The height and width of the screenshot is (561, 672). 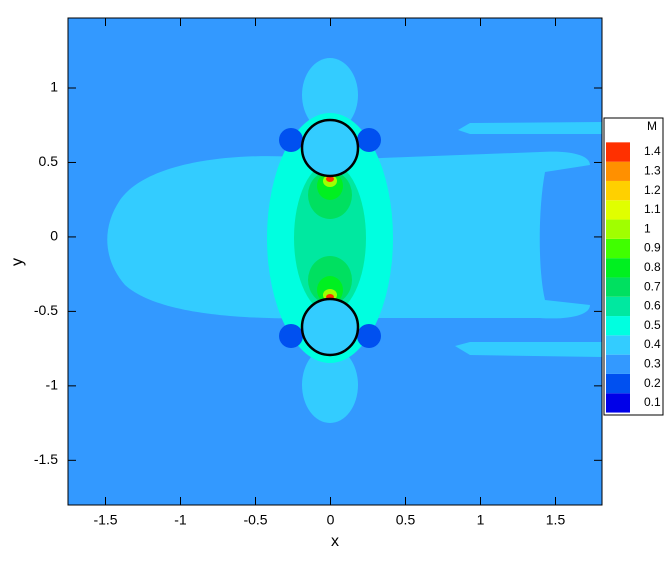 I want to click on x-tick-label: -1, so click(x=180, y=520).